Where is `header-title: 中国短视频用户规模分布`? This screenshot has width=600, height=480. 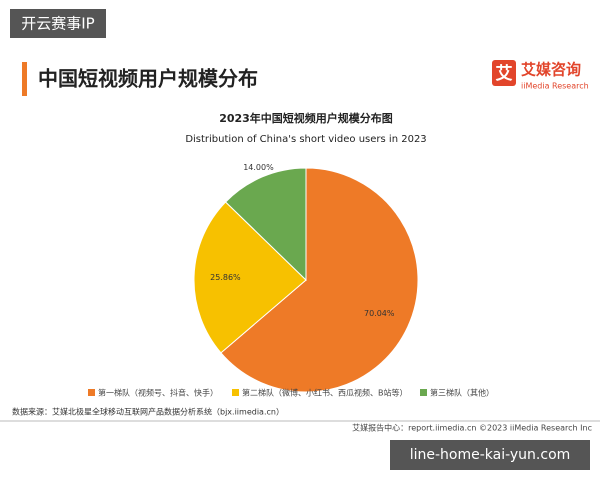 header-title: 中国短视频用户规模分布 is located at coordinates (148, 79).